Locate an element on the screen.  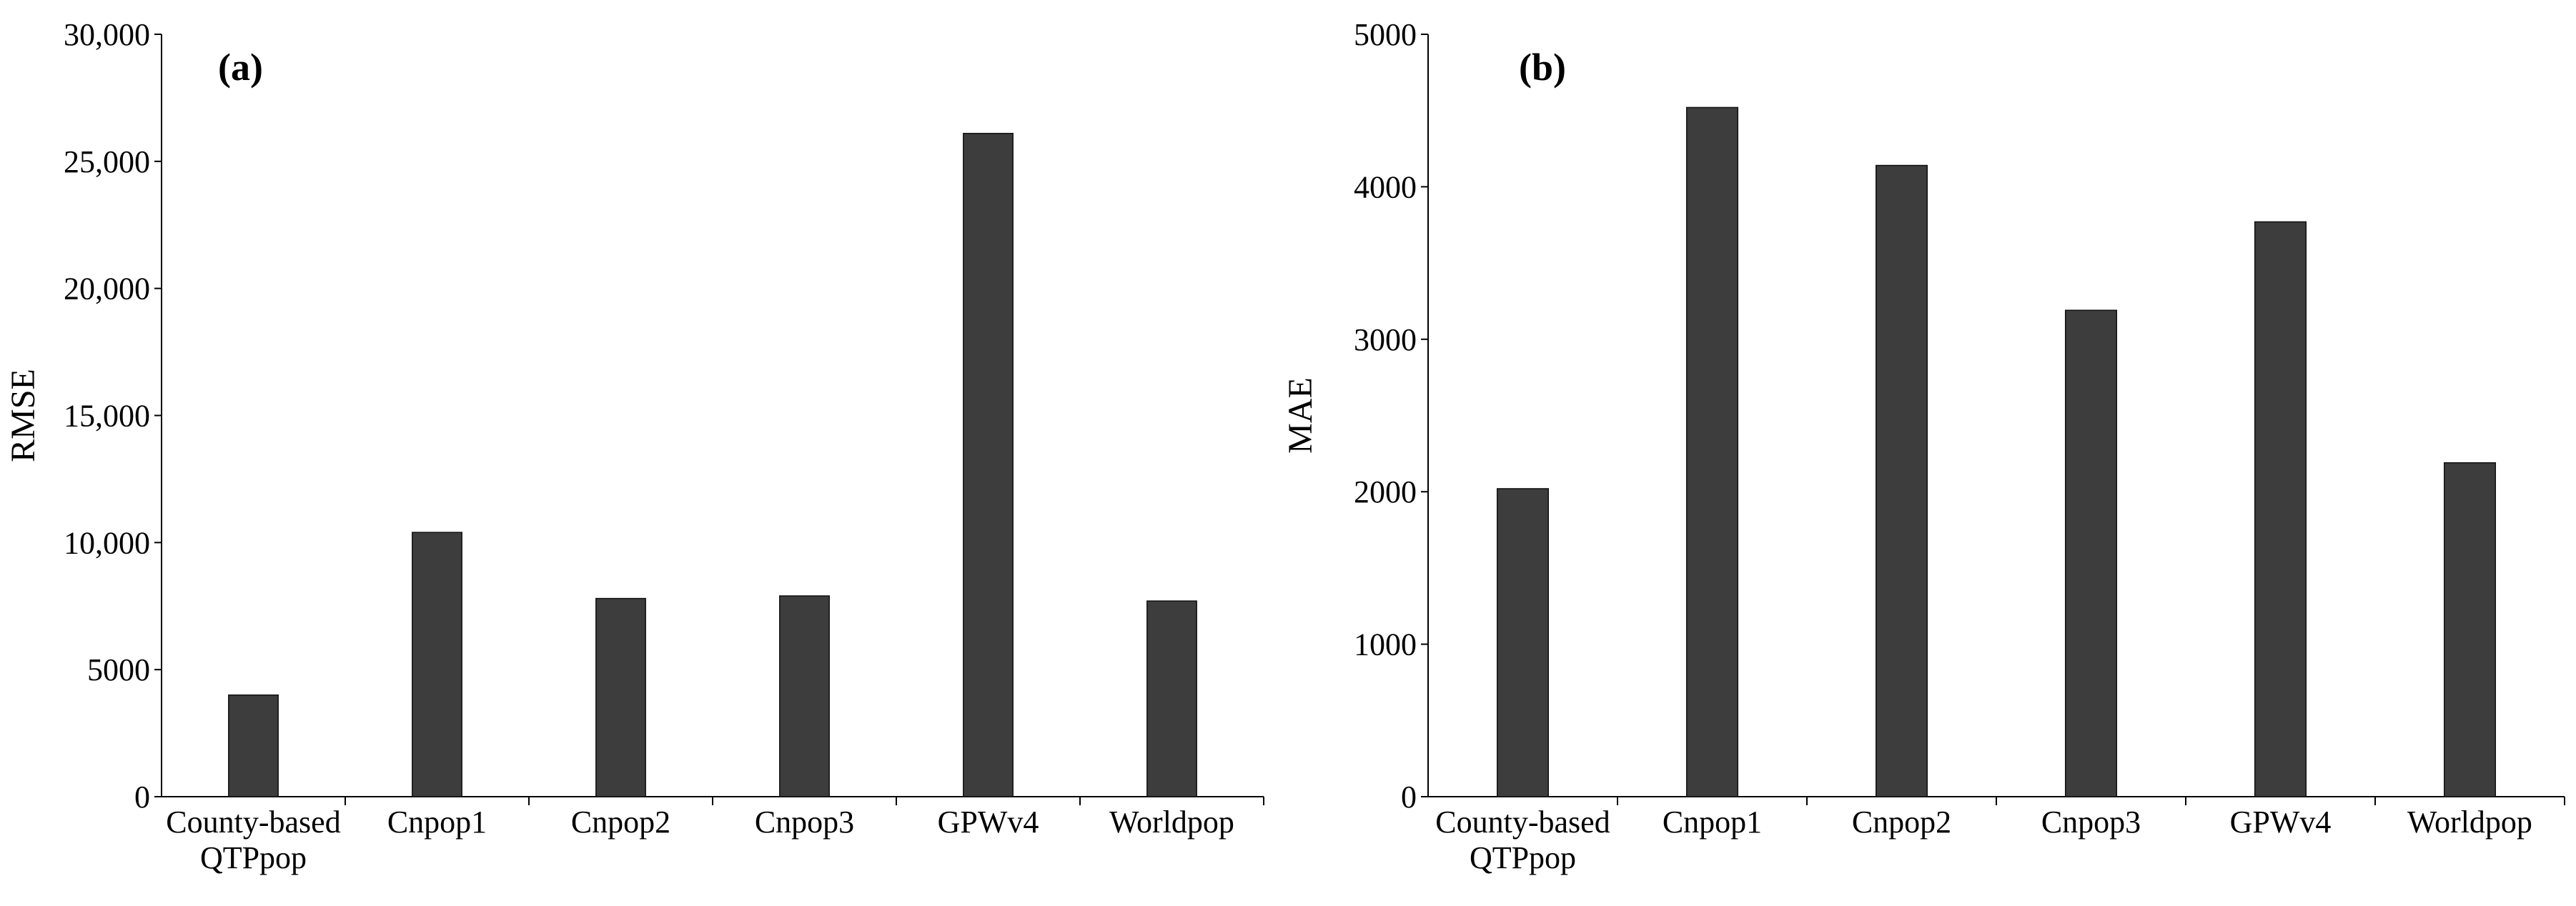
y-tick-label: 30,000 is located at coordinates (107, 34).